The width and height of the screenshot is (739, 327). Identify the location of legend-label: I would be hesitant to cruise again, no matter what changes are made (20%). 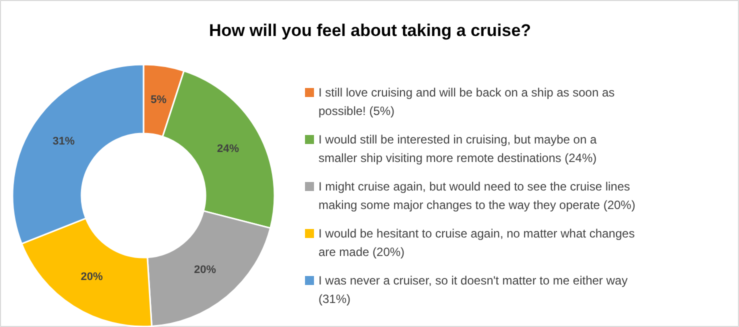
(476, 242).